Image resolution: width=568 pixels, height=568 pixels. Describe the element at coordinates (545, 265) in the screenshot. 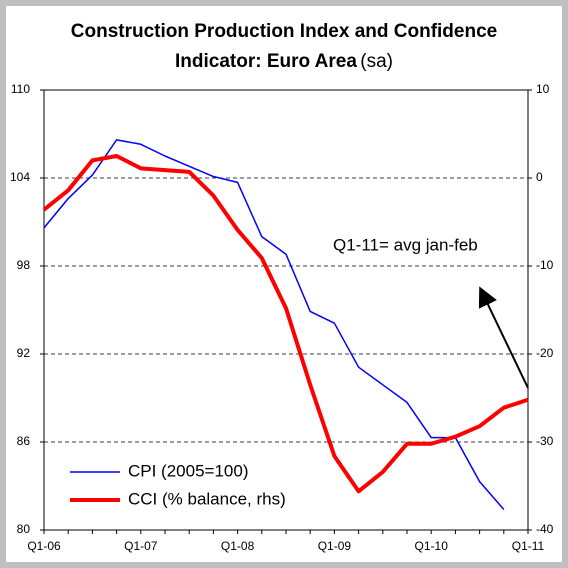

I see `y2-tick-label: -10` at that location.